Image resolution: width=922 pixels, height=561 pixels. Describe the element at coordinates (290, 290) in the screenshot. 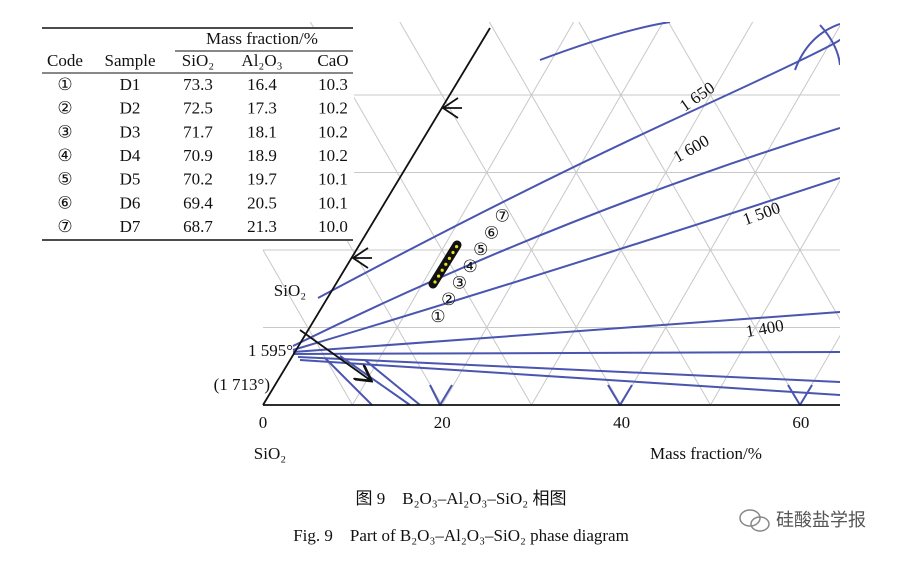

I see `apex-label: SiO₂` at that location.